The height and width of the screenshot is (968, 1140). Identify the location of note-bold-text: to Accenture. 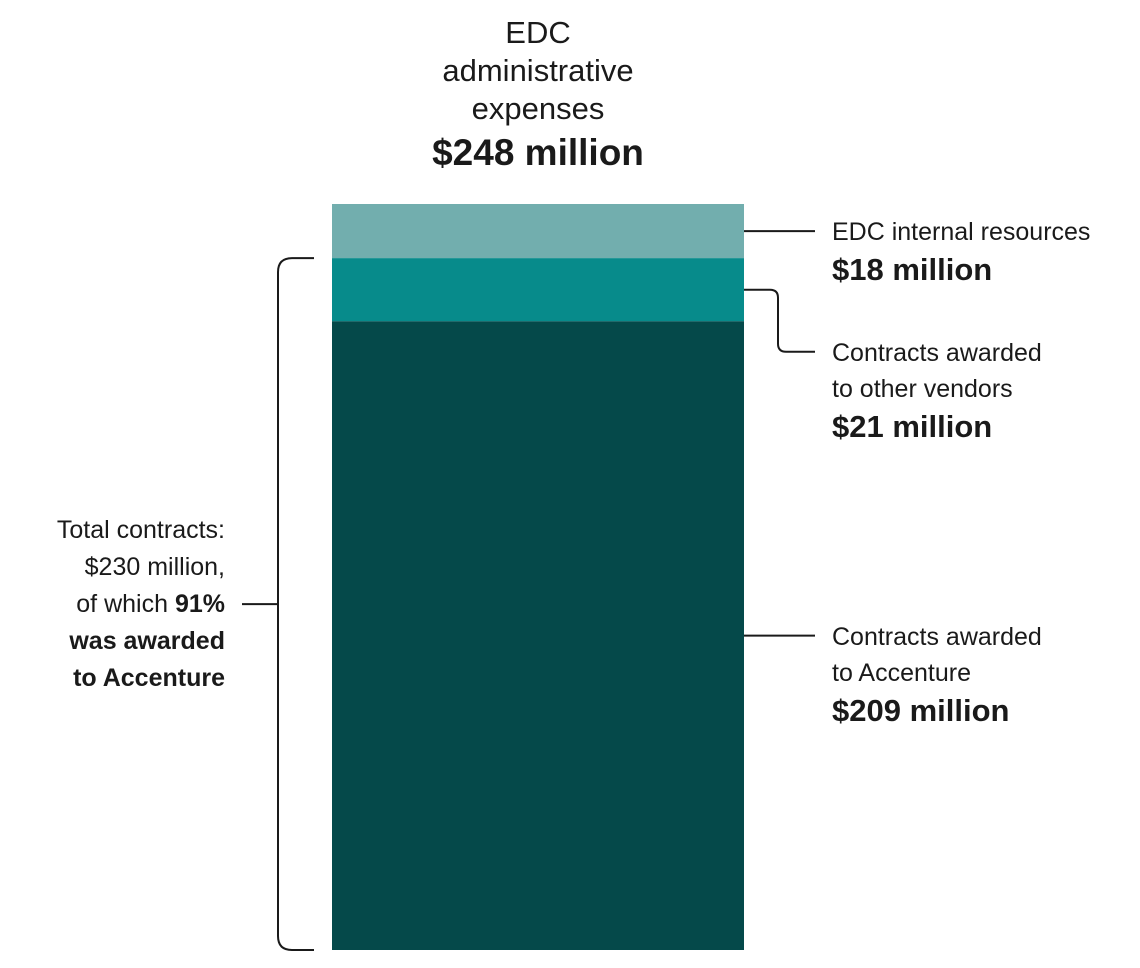
(149, 678).